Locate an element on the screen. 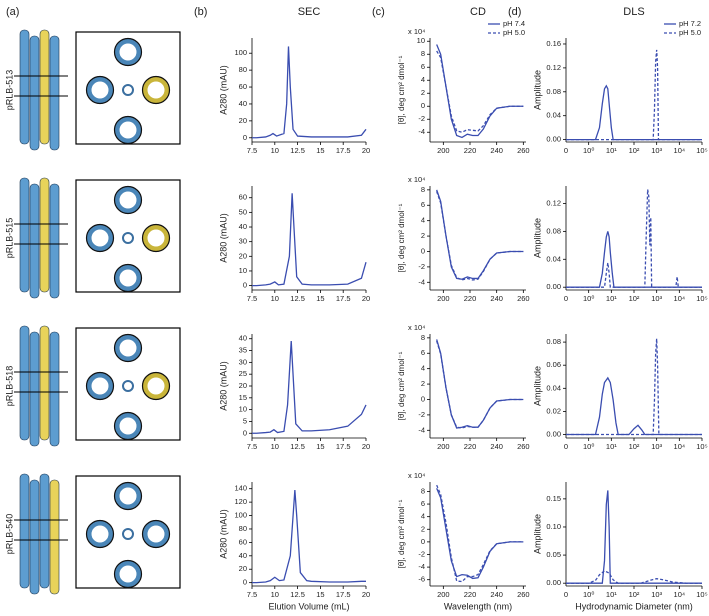 Image resolution: width=709 pixels, height=616 pixels. y-tick-label: 40 is located at coordinates (243, 555).